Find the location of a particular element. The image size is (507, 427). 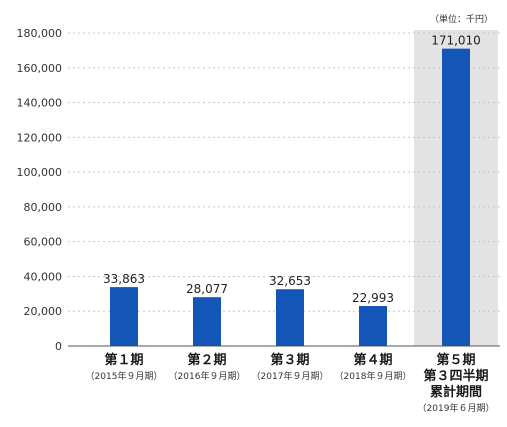

x-tick-label: 第３期 is located at coordinates (289, 360).